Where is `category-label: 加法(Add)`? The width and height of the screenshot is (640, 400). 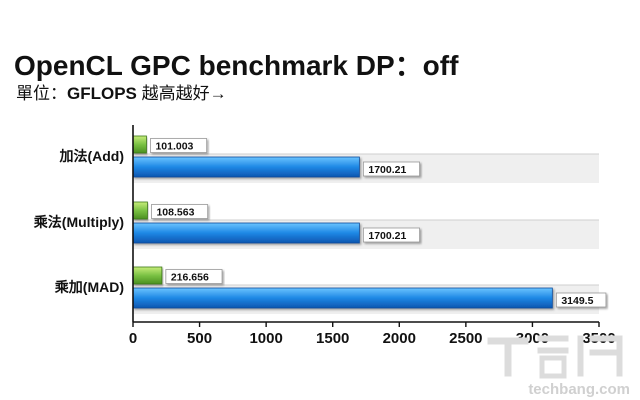
category-label: 加法(Add) is located at coordinates (91, 156).